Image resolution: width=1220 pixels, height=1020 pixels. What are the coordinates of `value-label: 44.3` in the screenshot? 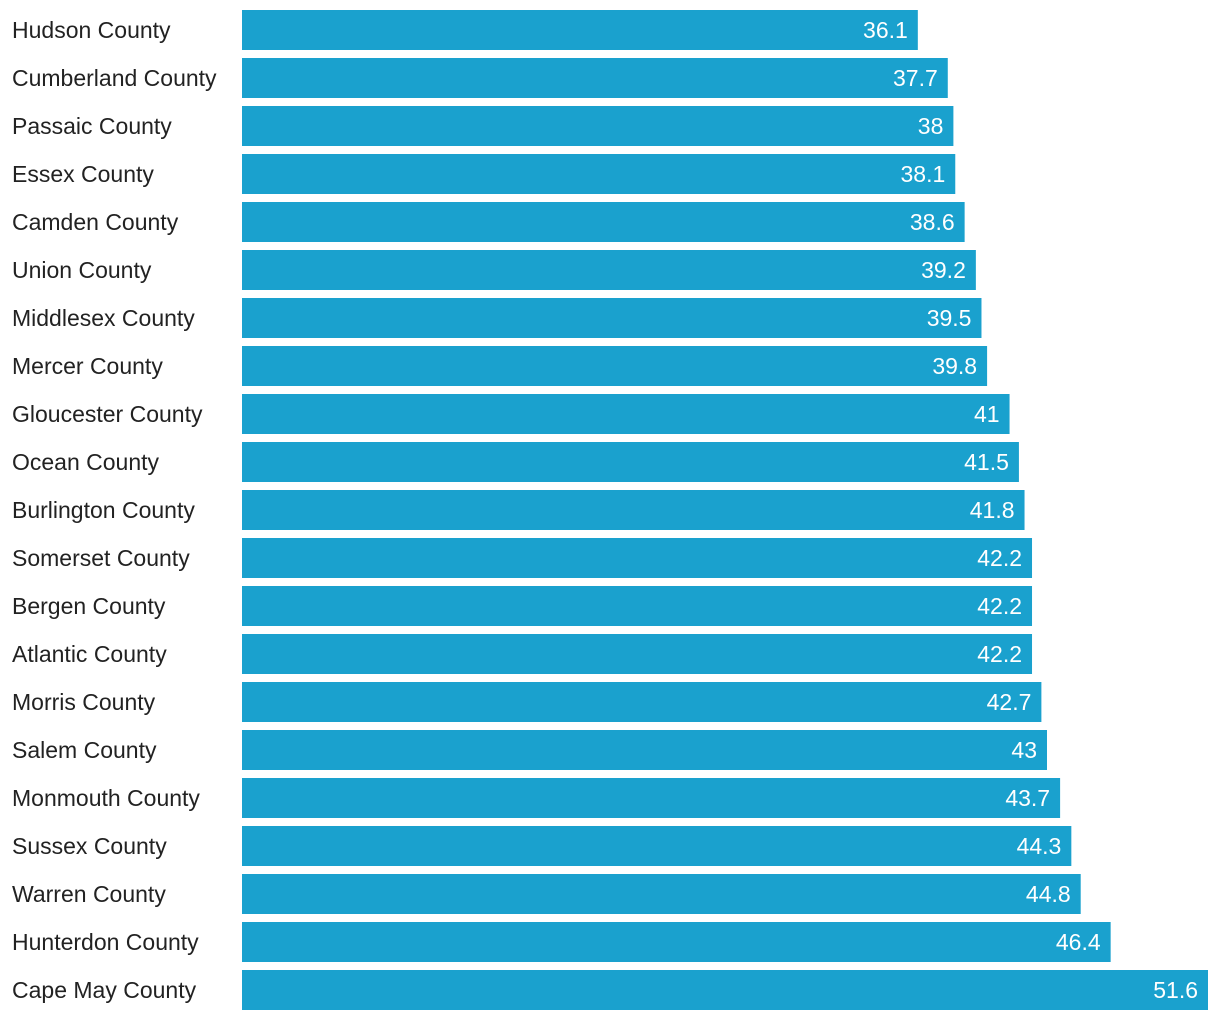 It's located at (1039, 846).